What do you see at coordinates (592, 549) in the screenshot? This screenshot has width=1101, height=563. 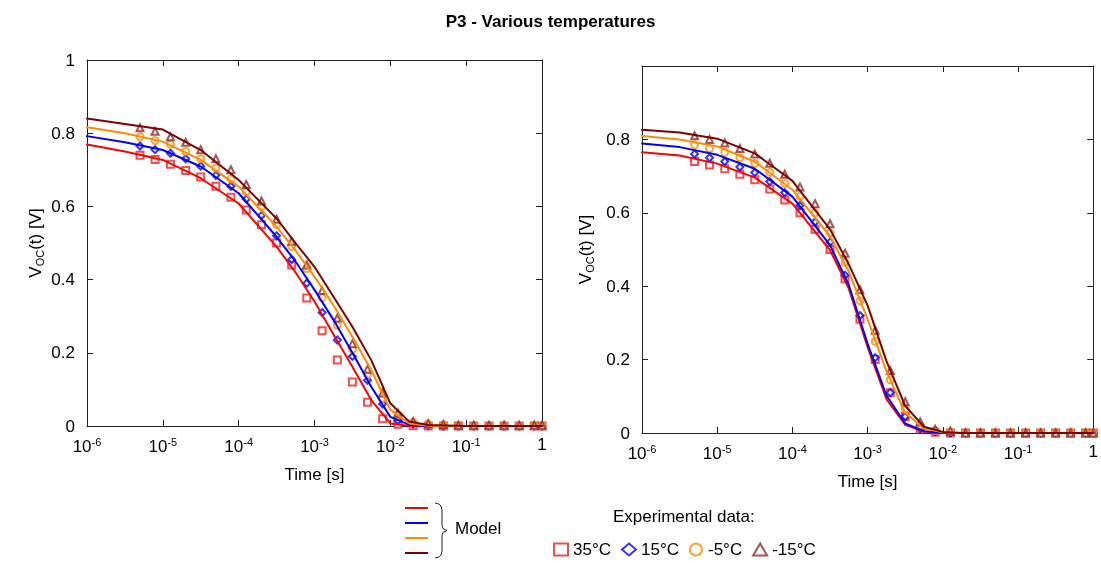 I see `legend-label: 35°C` at bounding box center [592, 549].